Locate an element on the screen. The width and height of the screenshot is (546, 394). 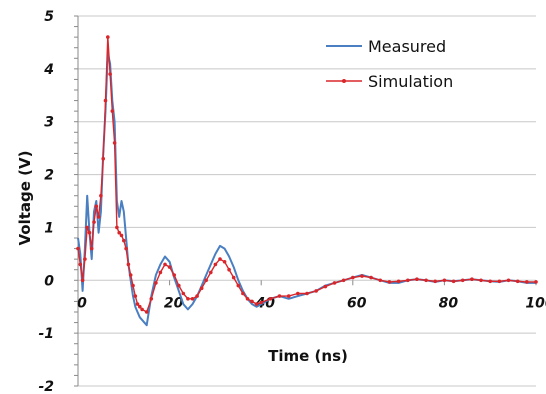
x-axis-title: Time (ns) is located at coordinates (308, 356).